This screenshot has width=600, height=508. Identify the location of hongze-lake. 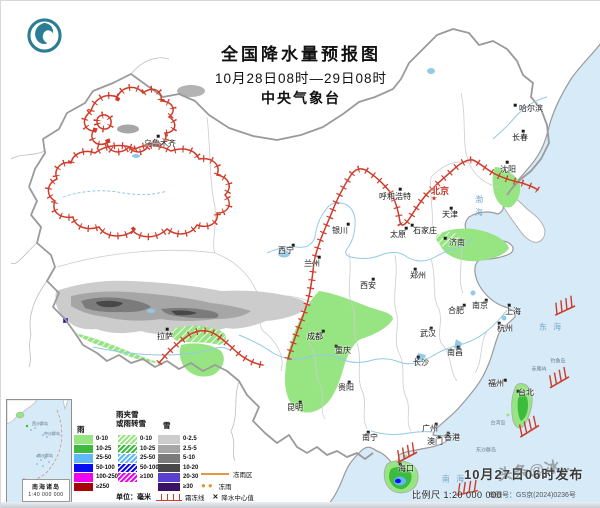
(473, 293).